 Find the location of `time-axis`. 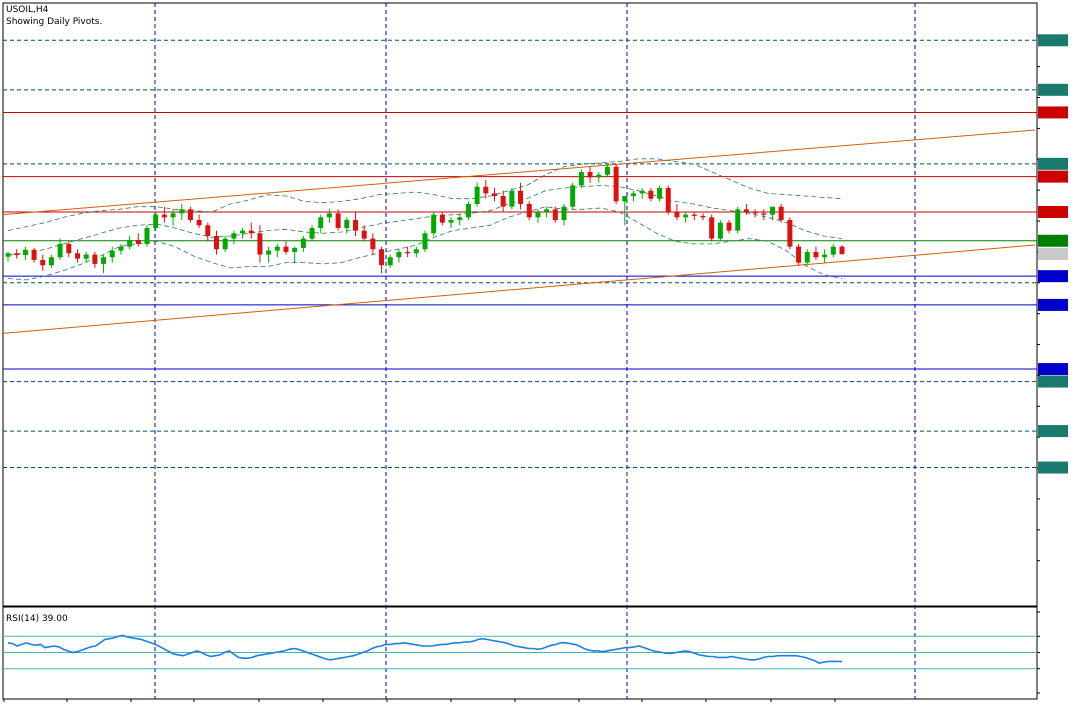

time-axis is located at coordinates (419, 700).